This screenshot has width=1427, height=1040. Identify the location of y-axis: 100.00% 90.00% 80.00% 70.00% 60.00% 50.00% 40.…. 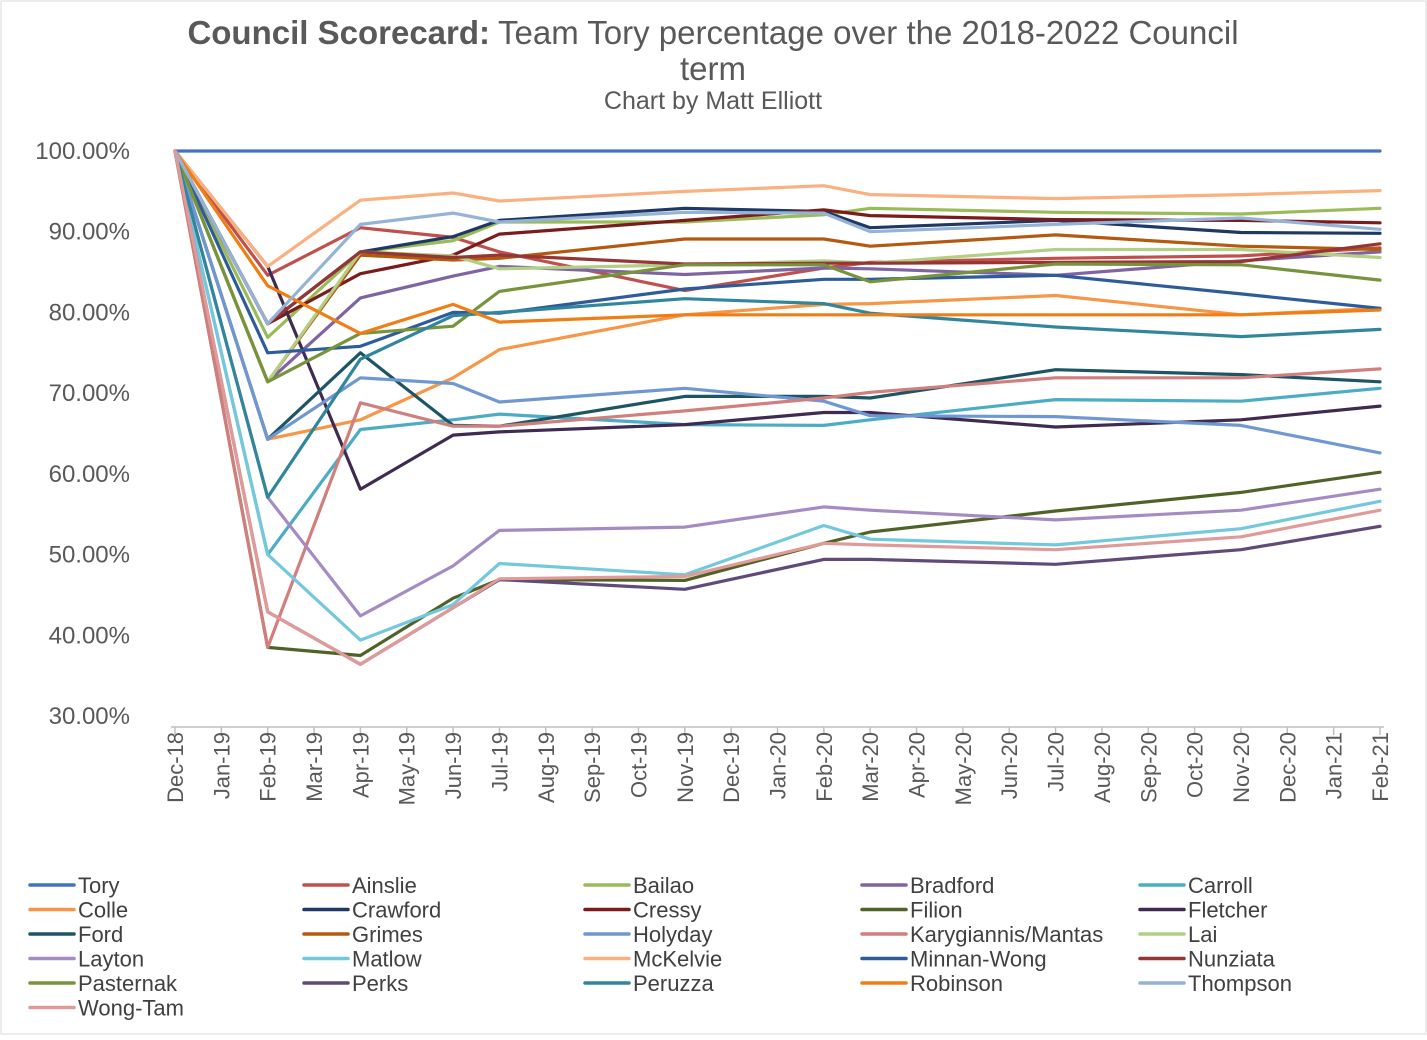
(82, 434).